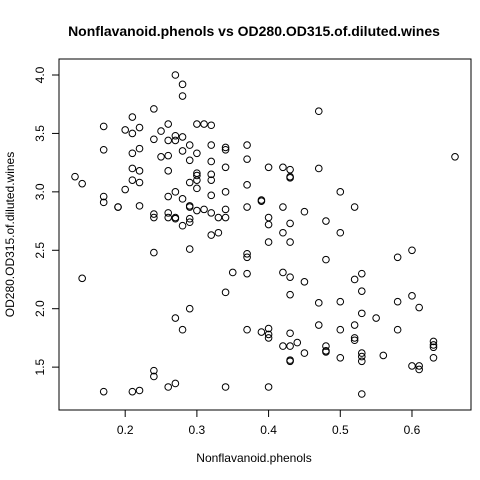 The image size is (480, 480). What do you see at coordinates (40, 191) in the screenshot?
I see `y-tick-label: 3.0` at bounding box center [40, 191].